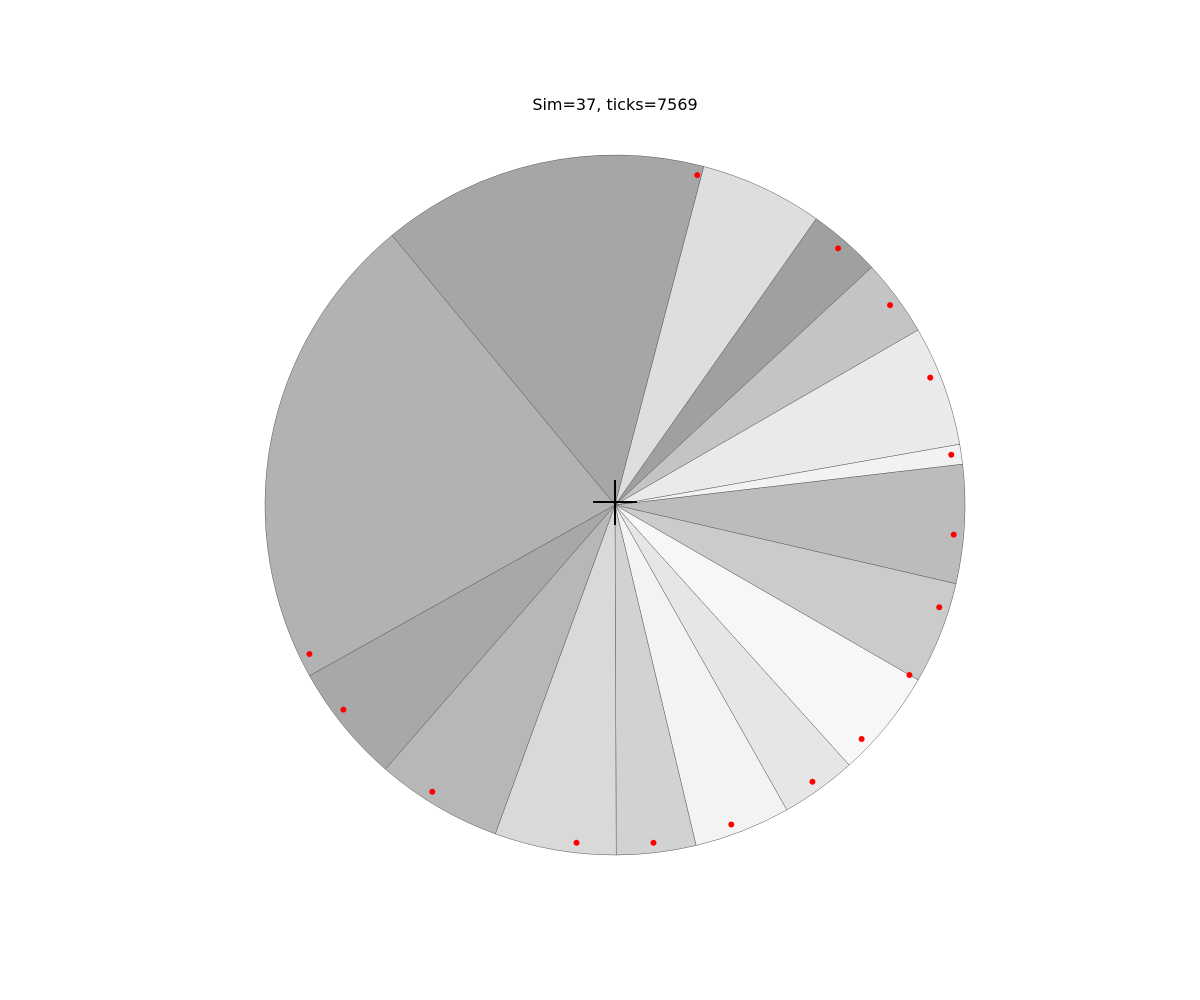 Image resolution: width=1200 pixels, height=1000 pixels. Describe the element at coordinates (615, 104) in the screenshot. I see `chart-title: Sim=37, ticks=7569` at that location.